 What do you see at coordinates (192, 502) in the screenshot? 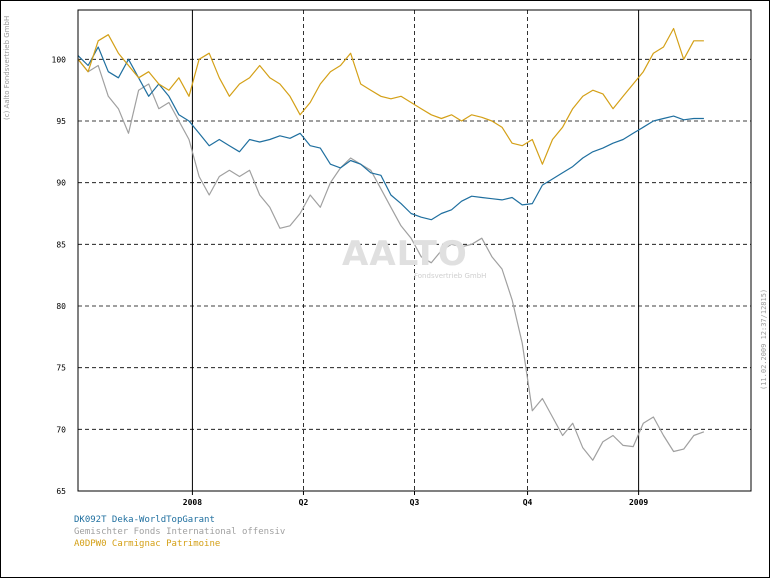
I see `x-tick-label-2008: 2008` at bounding box center [192, 502].